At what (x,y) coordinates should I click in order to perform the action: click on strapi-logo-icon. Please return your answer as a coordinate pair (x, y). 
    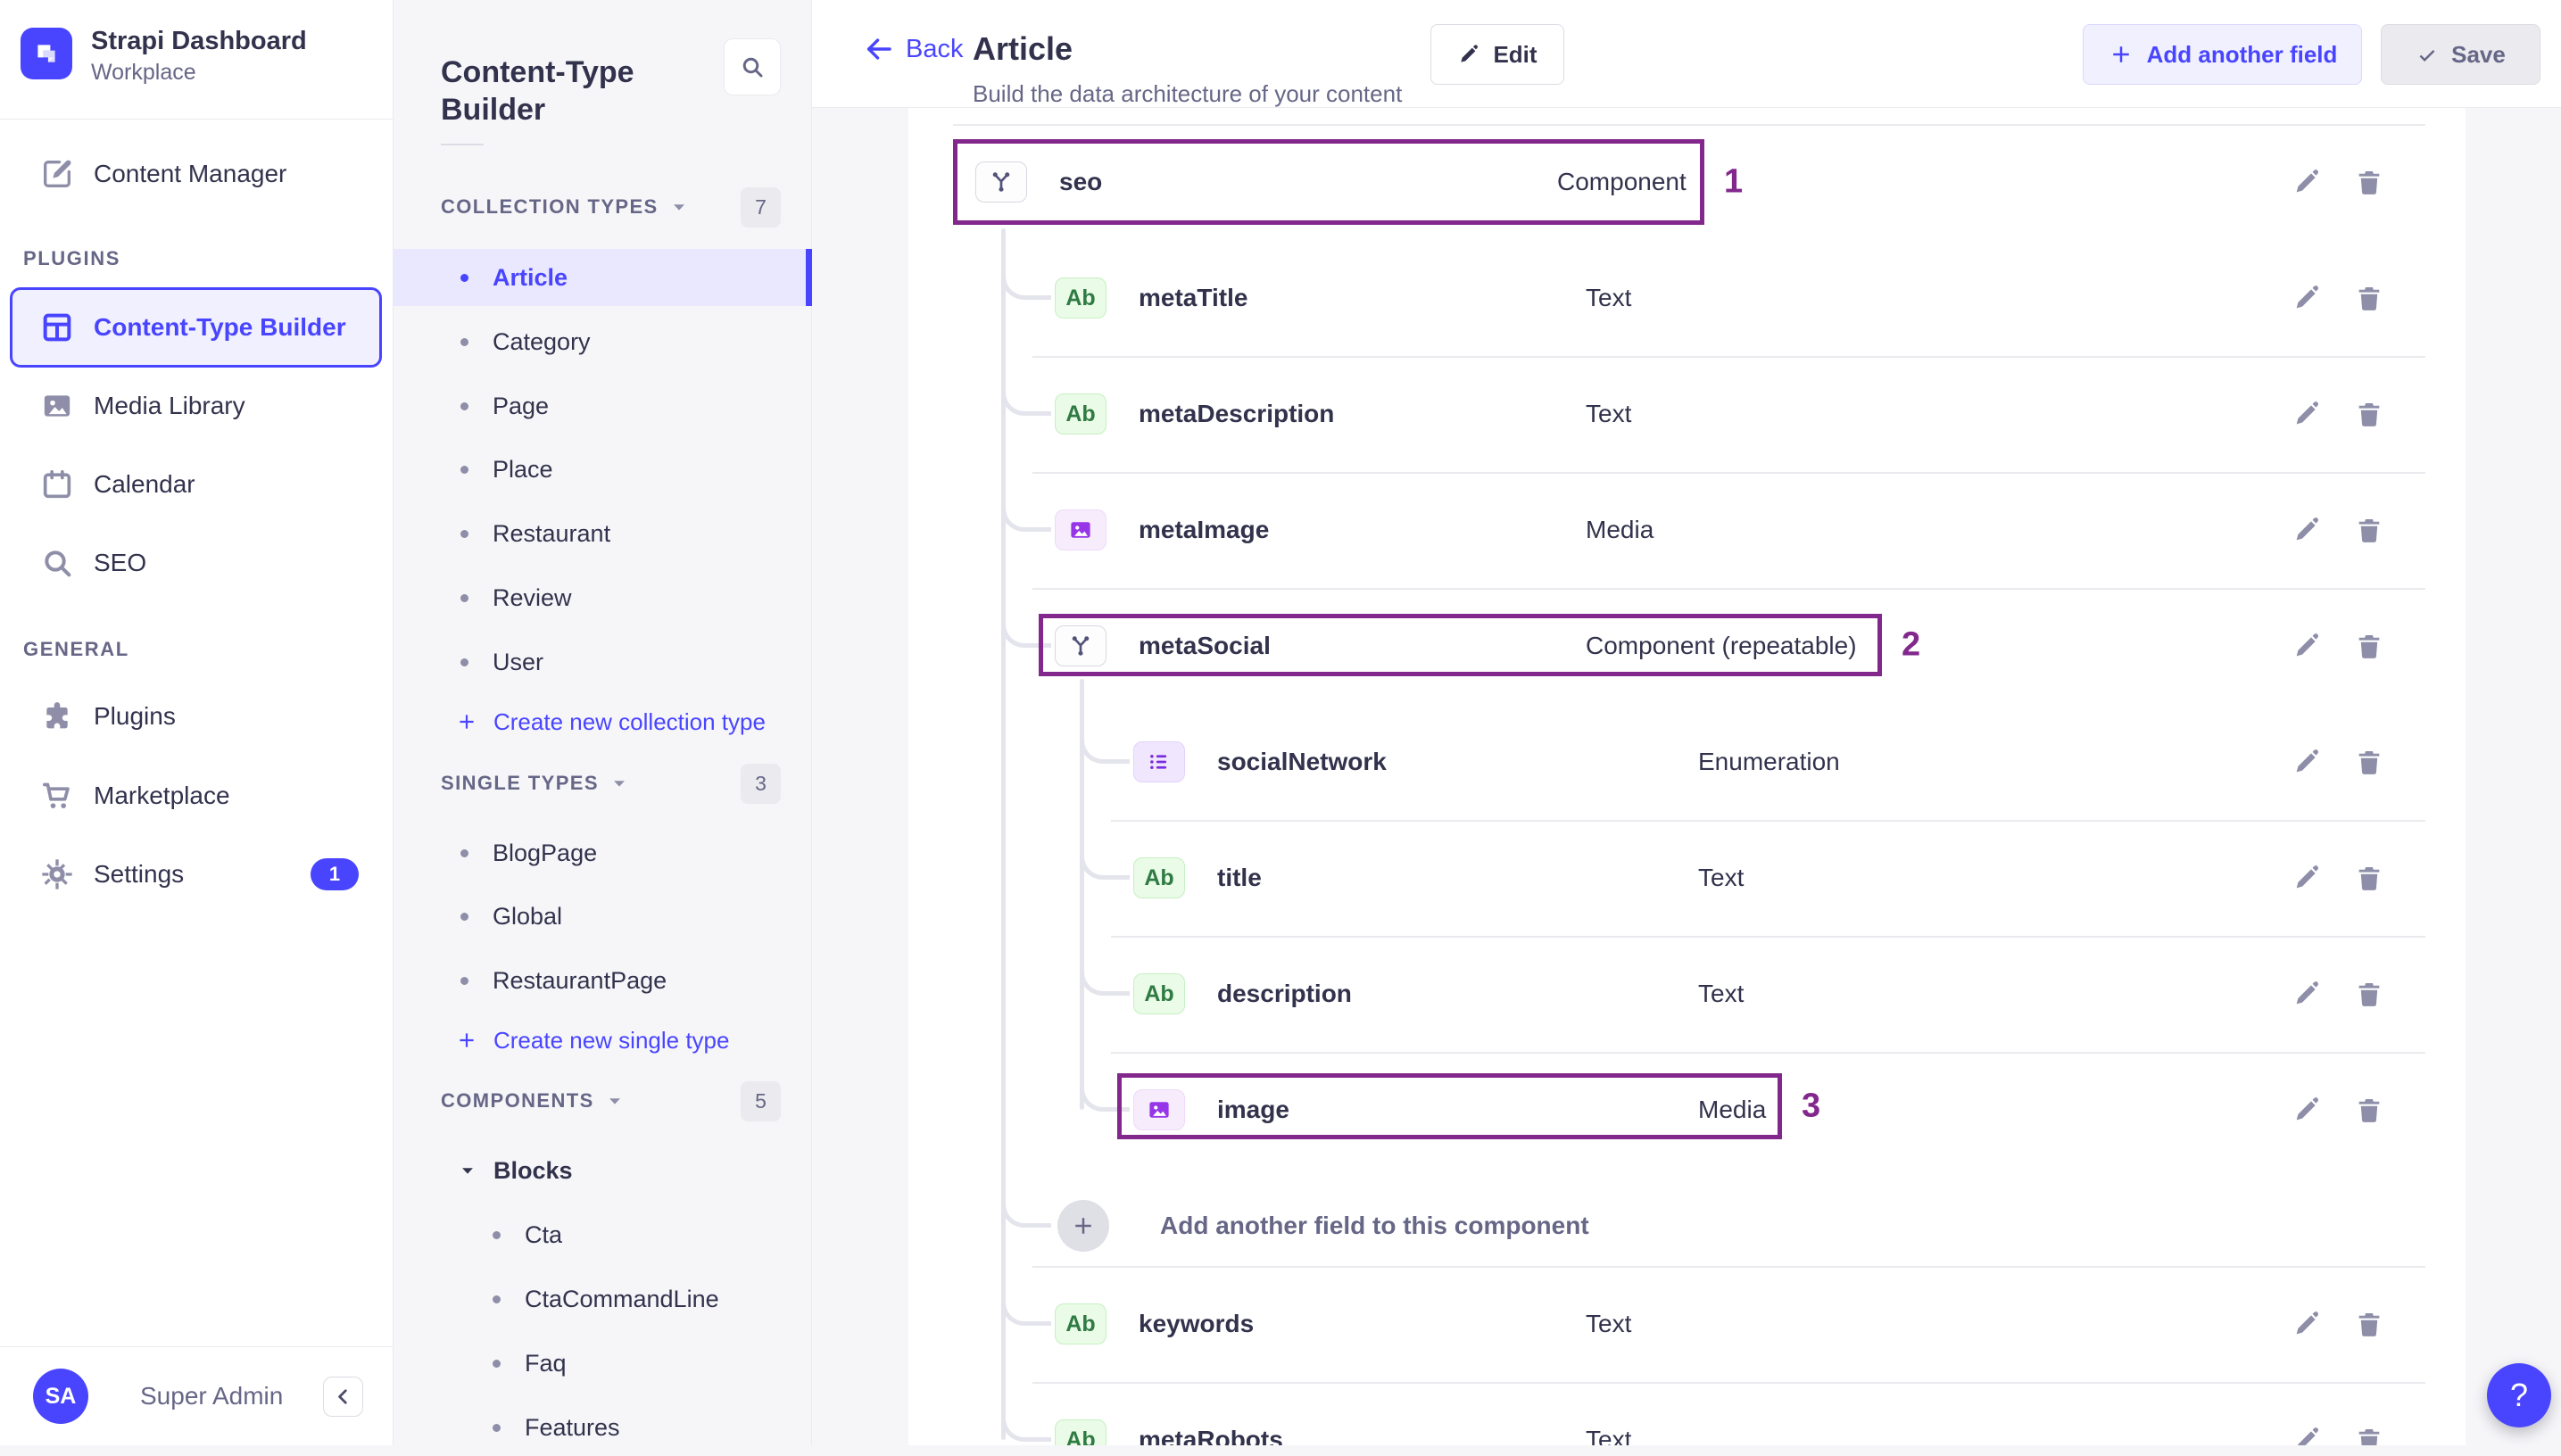
    Looking at the image, I should click on (46, 54).